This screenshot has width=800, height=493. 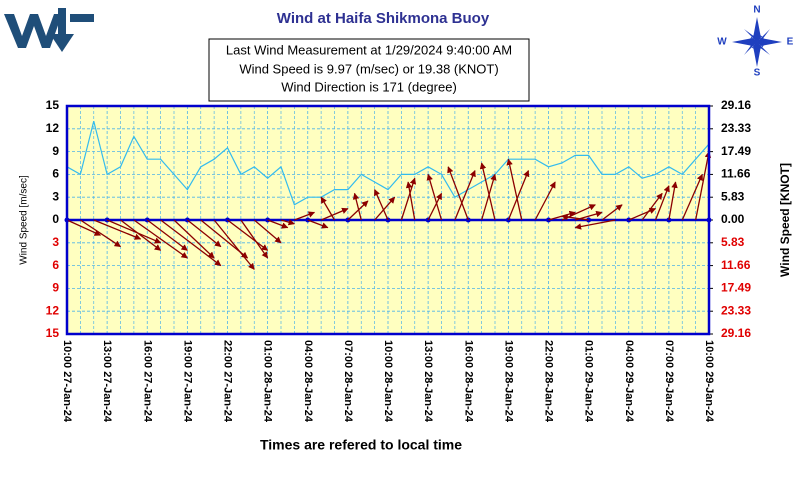 What do you see at coordinates (308, 381) in the screenshot?
I see `x-tick-label: 04:00 28-Jan-24` at bounding box center [308, 381].